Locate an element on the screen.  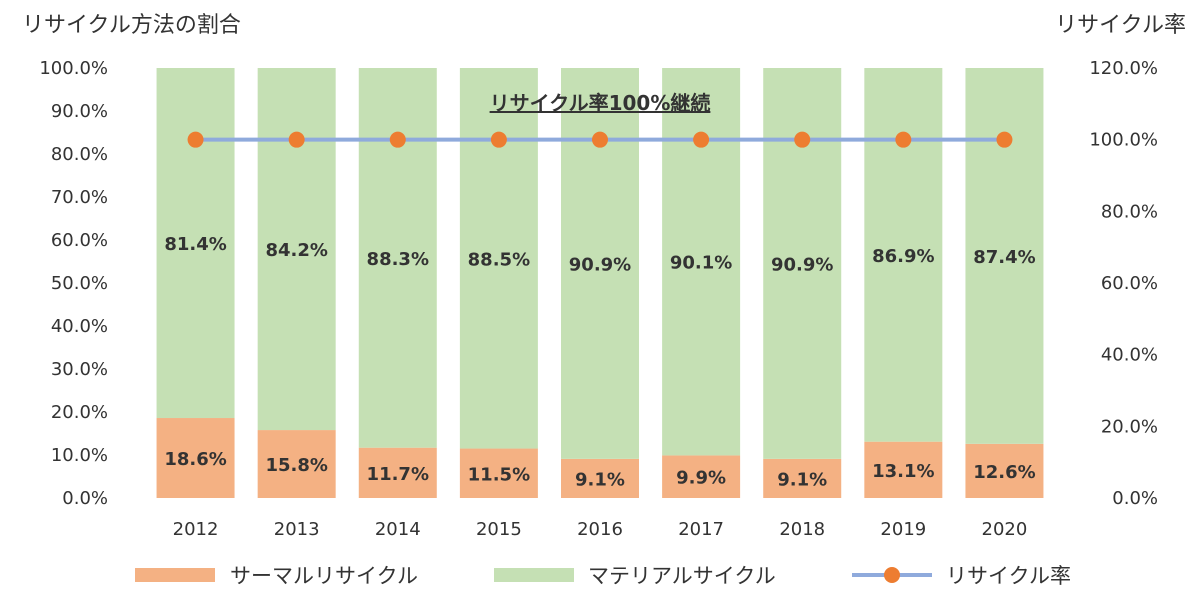
data-label-thermal: 15.8% is located at coordinates (296, 465).